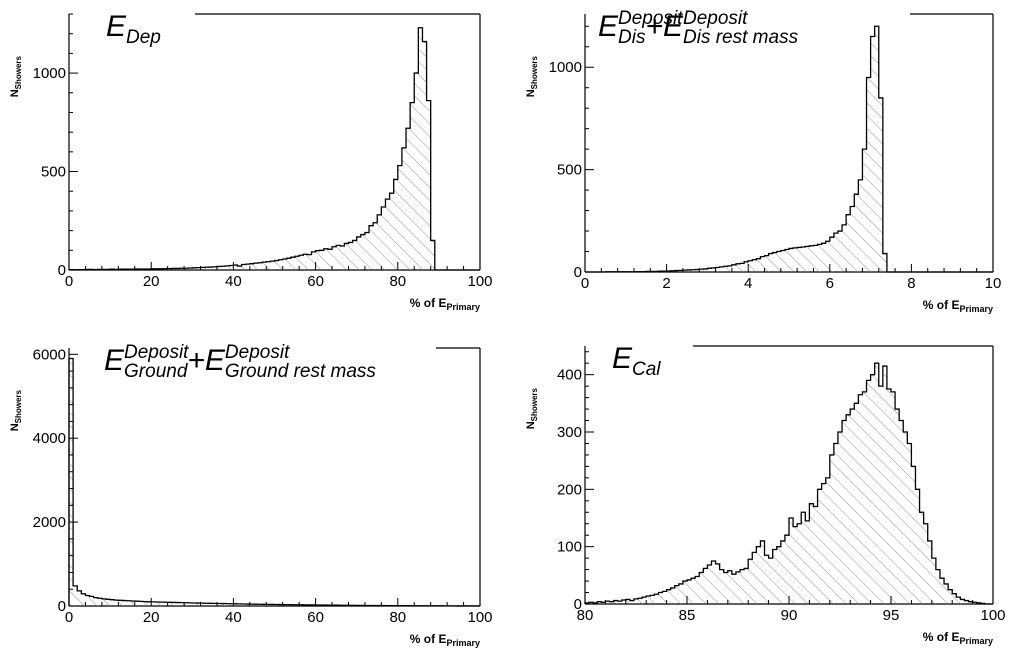  Describe the element at coordinates (632, 37) in the screenshot. I see `chart-title-part: Dis` at that location.